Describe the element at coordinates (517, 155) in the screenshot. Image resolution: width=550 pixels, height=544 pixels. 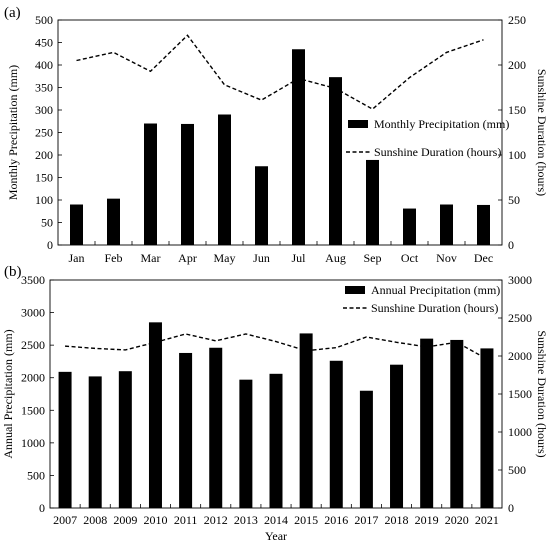
I see `y2-tick-label: 100` at that location.